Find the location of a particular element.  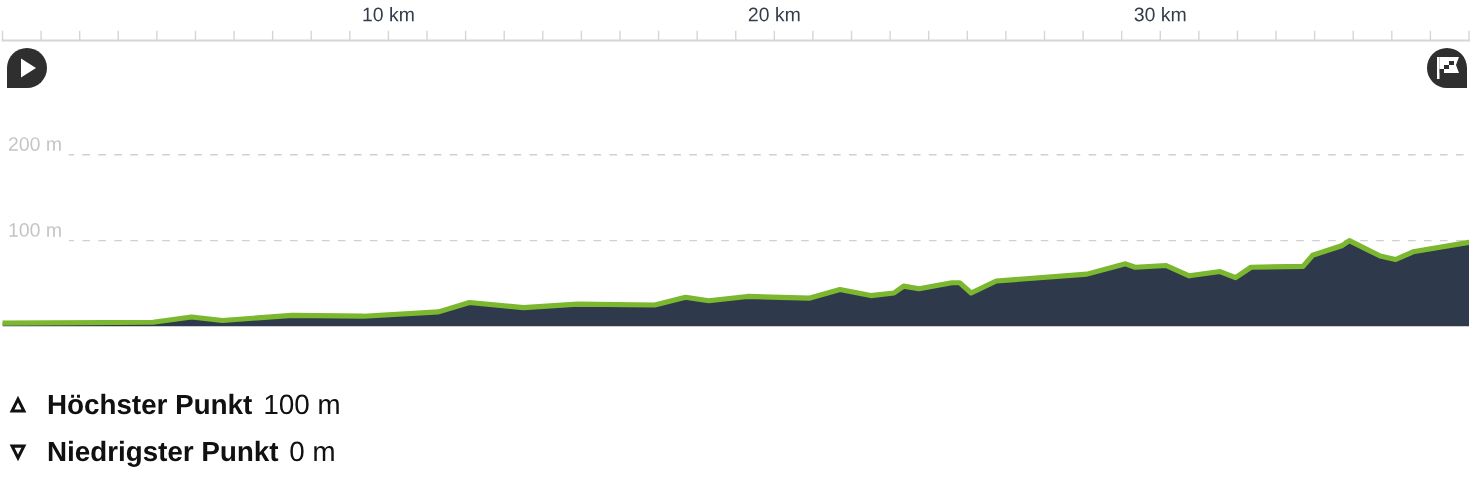

text: 100 m is located at coordinates (302, 404).